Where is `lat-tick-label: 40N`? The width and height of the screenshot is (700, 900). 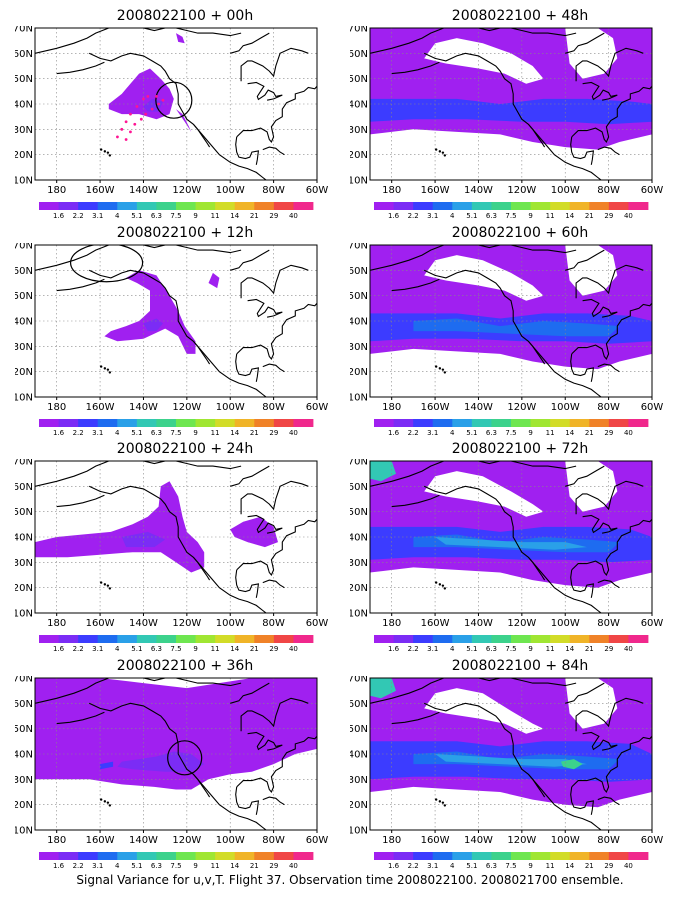 lat-tick-label: 40N is located at coordinates (24, 105).